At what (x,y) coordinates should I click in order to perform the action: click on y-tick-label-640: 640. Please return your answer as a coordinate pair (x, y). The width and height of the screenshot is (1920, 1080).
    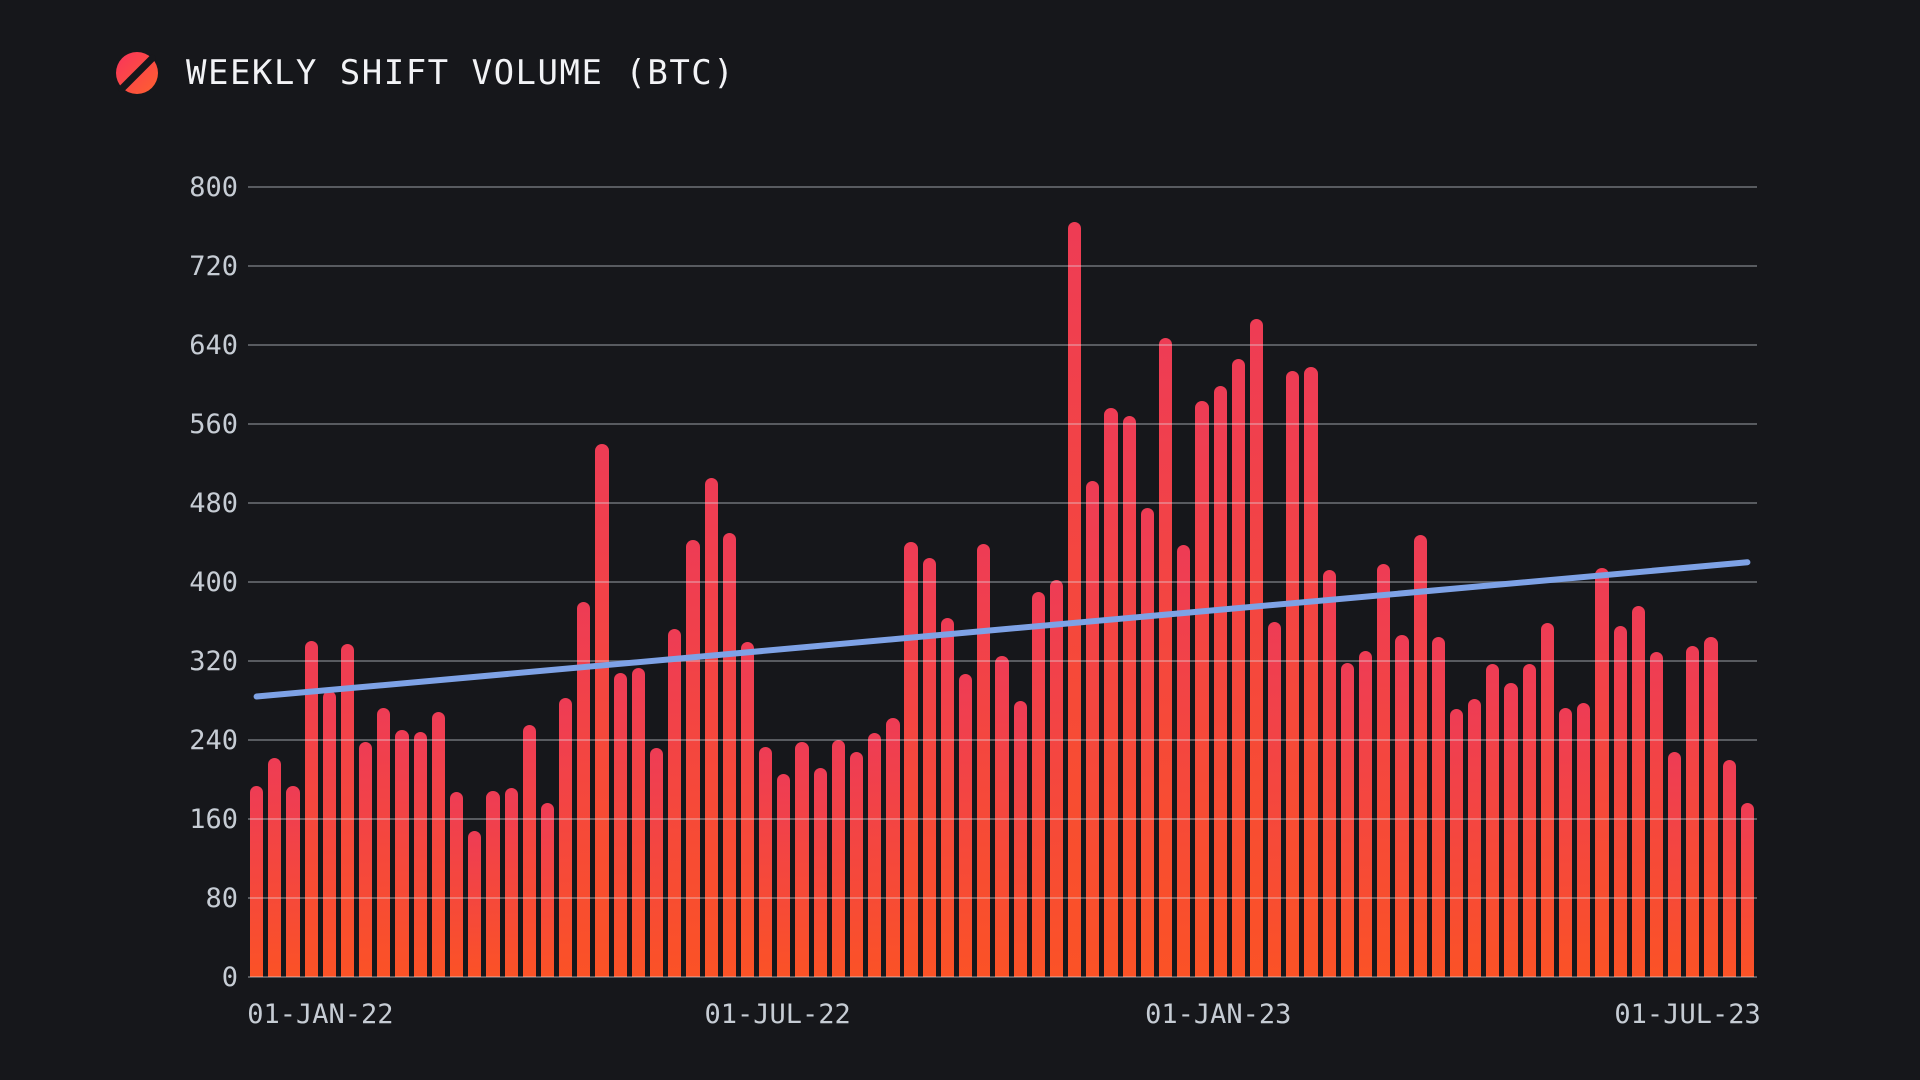
    Looking at the image, I should click on (213, 345).